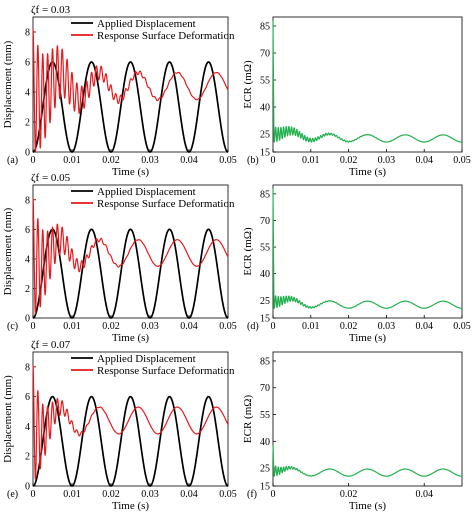 This screenshot has width=474, height=512. Describe the element at coordinates (51, 10) in the screenshot. I see `damping-label: ζf = 0.03` at that location.